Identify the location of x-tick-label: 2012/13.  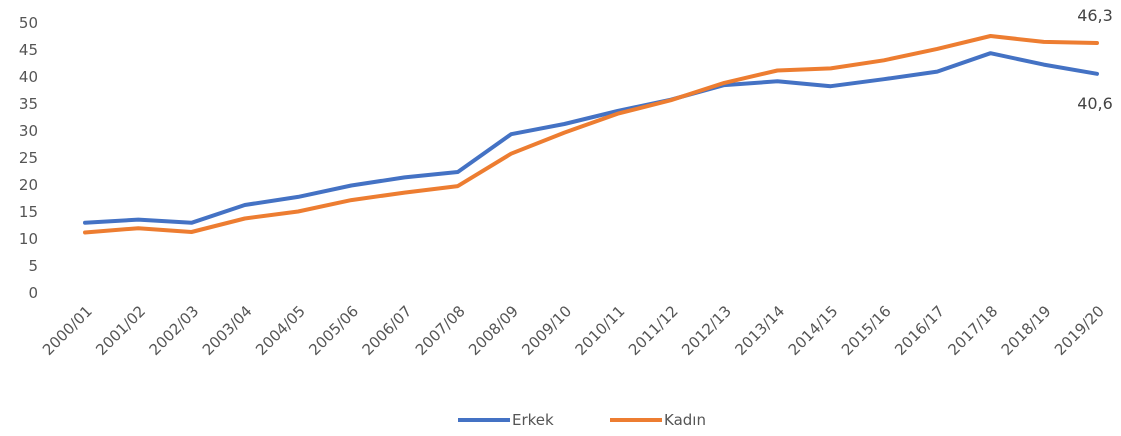
(706, 330).